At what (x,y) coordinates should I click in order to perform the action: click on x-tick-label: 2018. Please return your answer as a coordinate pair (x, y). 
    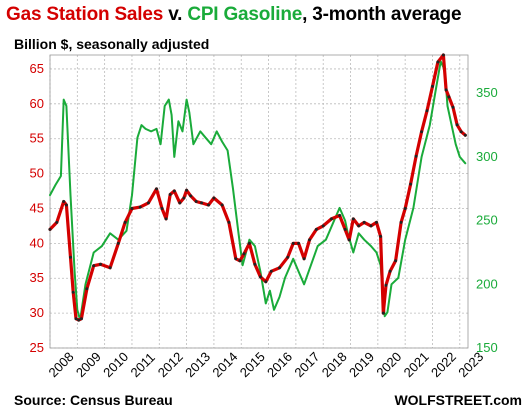
    Looking at the image, I should click on (334, 364).